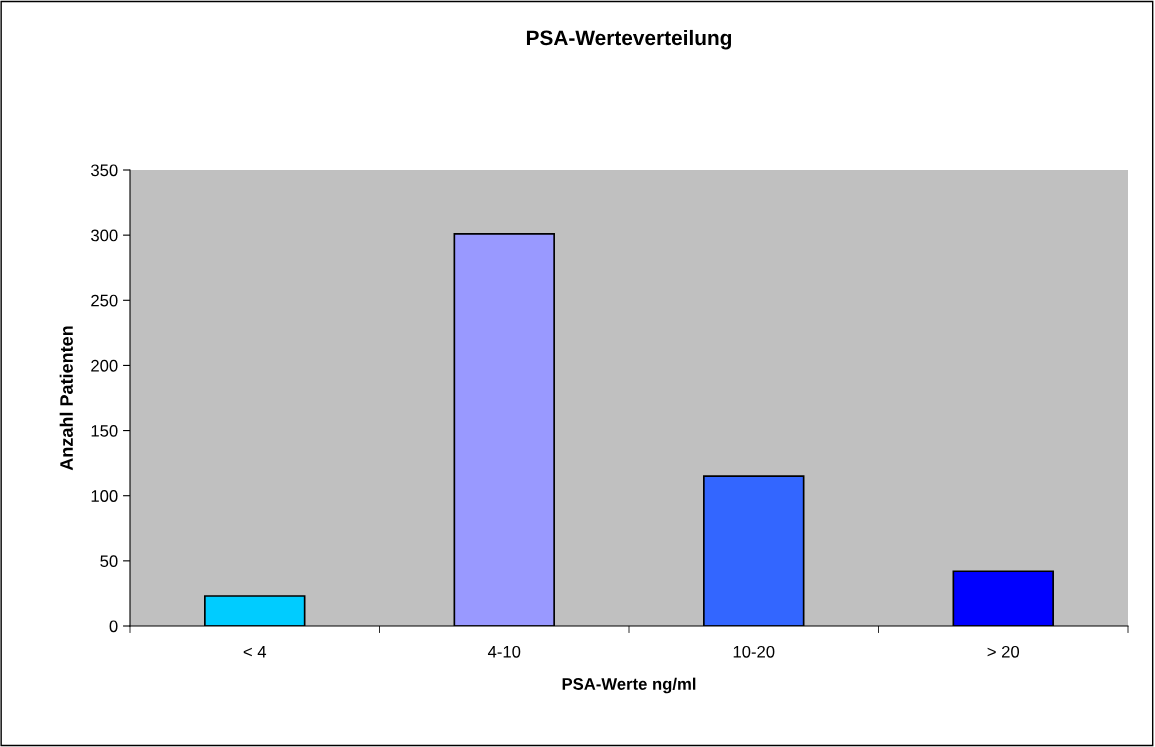 The height and width of the screenshot is (747, 1155). What do you see at coordinates (104, 496) in the screenshot?
I see `y-tick-label: 100` at bounding box center [104, 496].